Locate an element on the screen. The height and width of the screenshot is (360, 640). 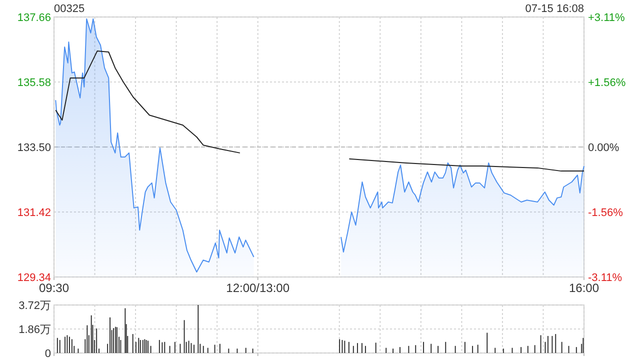
y2-tick-label: +1.56% is located at coordinates (607, 82).